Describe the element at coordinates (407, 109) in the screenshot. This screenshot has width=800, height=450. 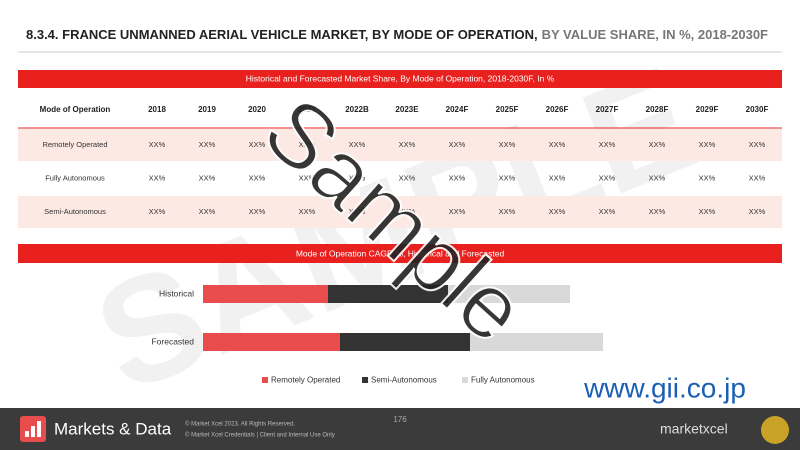
I see `column-header: 2023E` at that location.